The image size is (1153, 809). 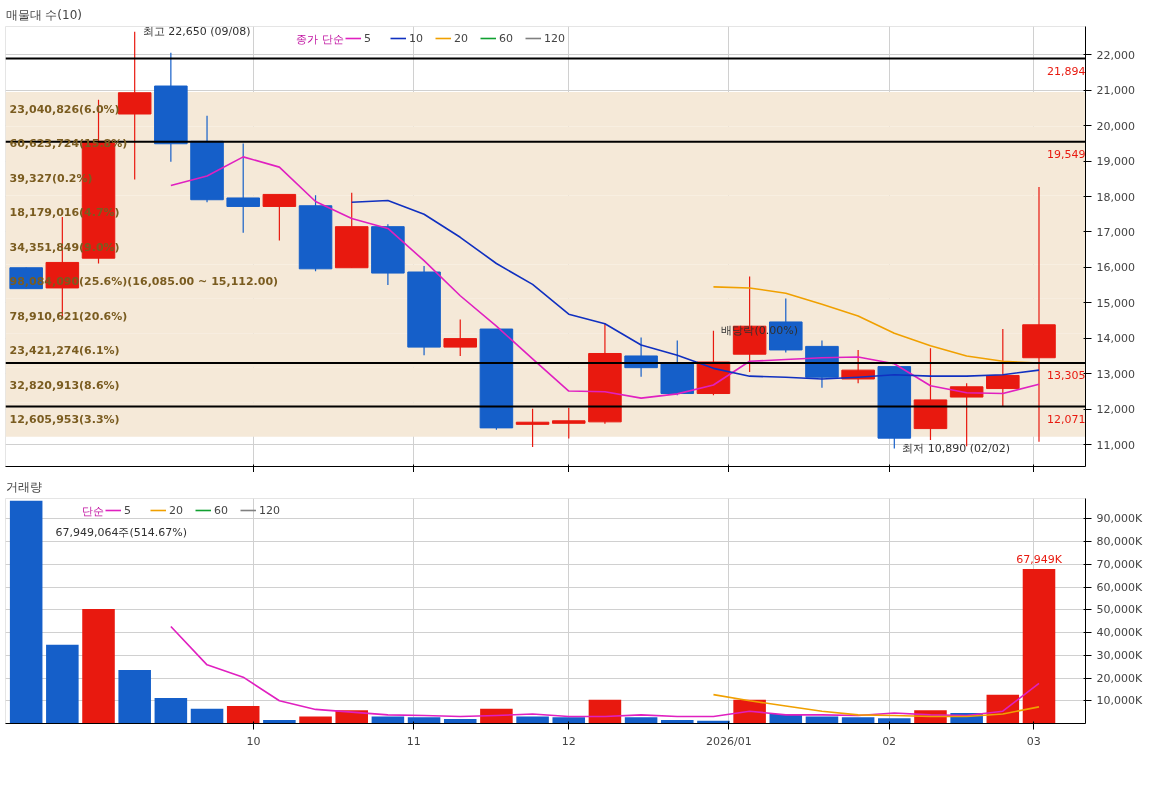 What do you see at coordinates (253, 741) in the screenshot?
I see `x-tick-label: 10` at bounding box center [253, 741].